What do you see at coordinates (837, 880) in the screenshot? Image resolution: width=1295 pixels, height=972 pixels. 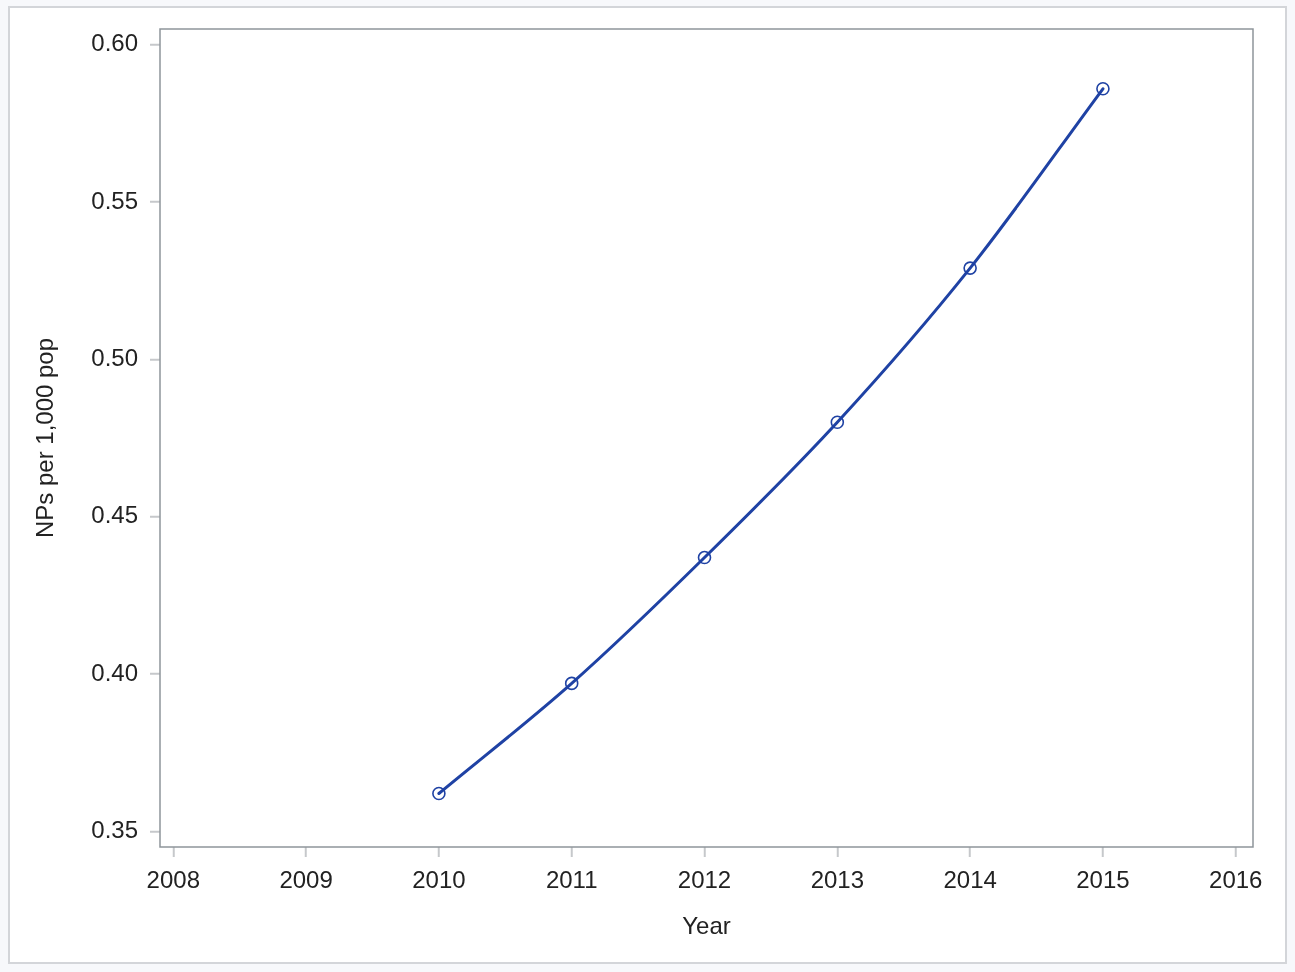 I see `x-tick-label: 2013` at bounding box center [837, 880].